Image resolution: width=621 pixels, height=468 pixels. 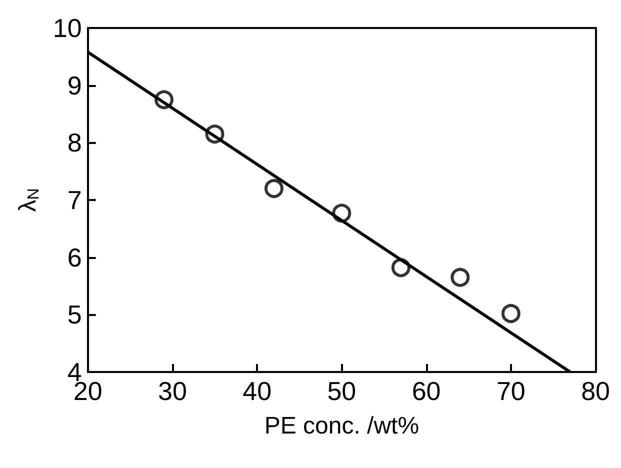 I want to click on x-tick-label: 70, so click(x=511, y=391).